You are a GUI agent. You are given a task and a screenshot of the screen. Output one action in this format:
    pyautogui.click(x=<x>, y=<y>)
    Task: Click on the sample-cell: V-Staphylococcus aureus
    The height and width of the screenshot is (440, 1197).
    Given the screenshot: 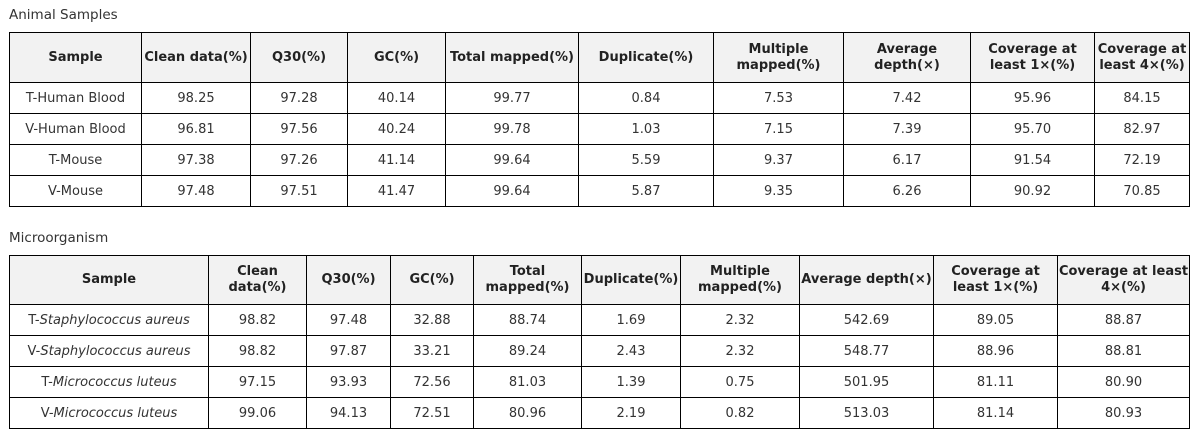 What is the action you would take?
    pyautogui.click(x=109, y=351)
    